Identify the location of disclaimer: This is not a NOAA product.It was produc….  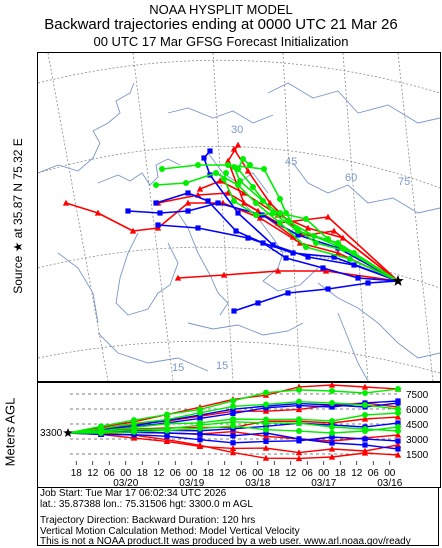
(225, 542).